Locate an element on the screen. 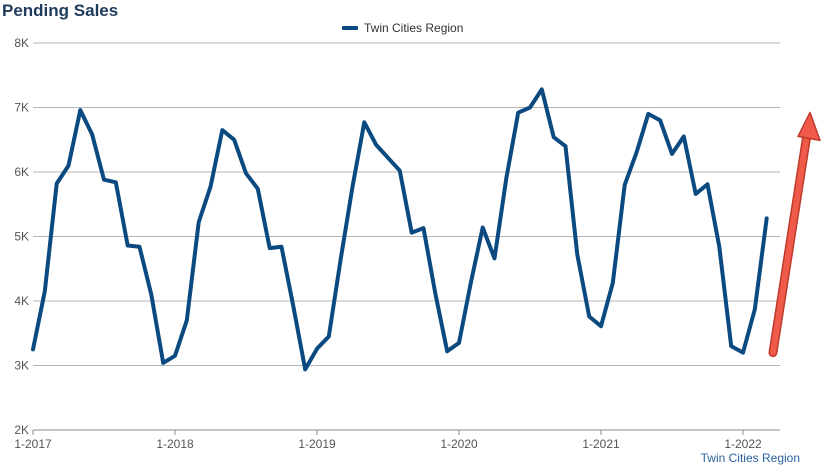 The height and width of the screenshot is (466, 826). y-tick-label: 3K is located at coordinates (21, 366).